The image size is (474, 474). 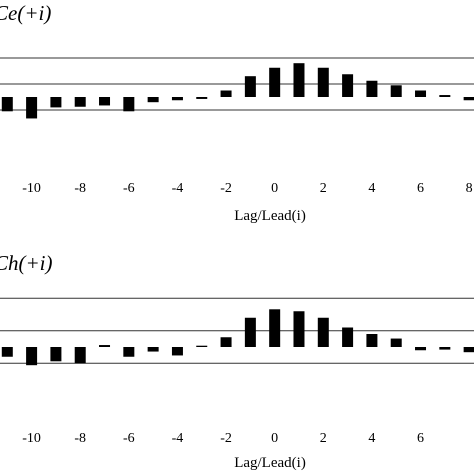 I want to click on x-tick-label: 8, so click(x=469, y=188).